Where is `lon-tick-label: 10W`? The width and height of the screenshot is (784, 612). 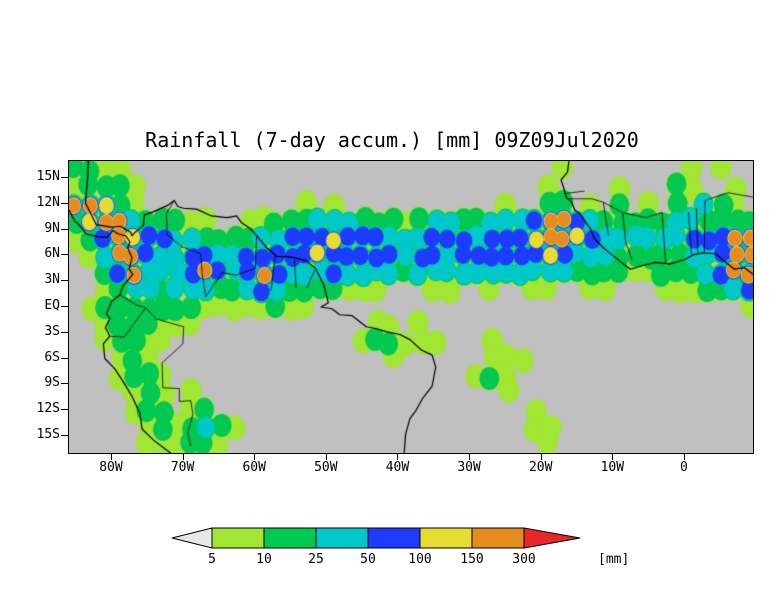
lon-tick-label: 10W is located at coordinates (612, 467).